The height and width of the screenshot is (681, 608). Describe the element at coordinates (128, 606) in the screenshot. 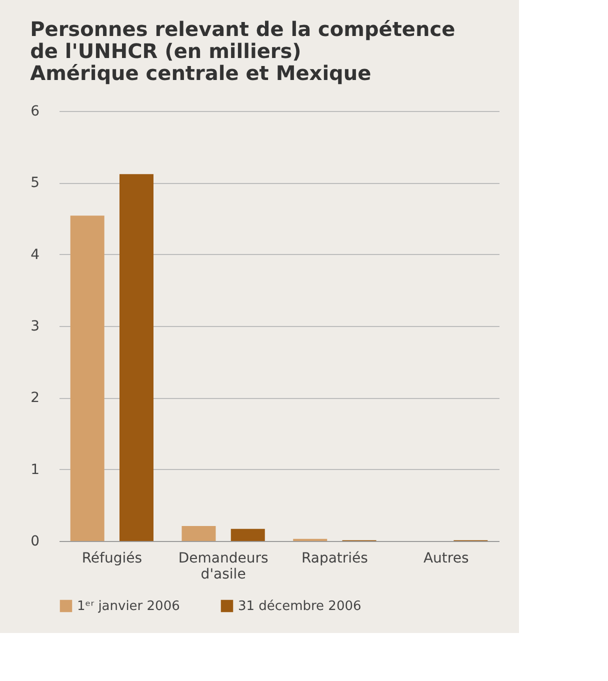

I see `legend-label: 1ᵉʳ janvier 2006` at that location.